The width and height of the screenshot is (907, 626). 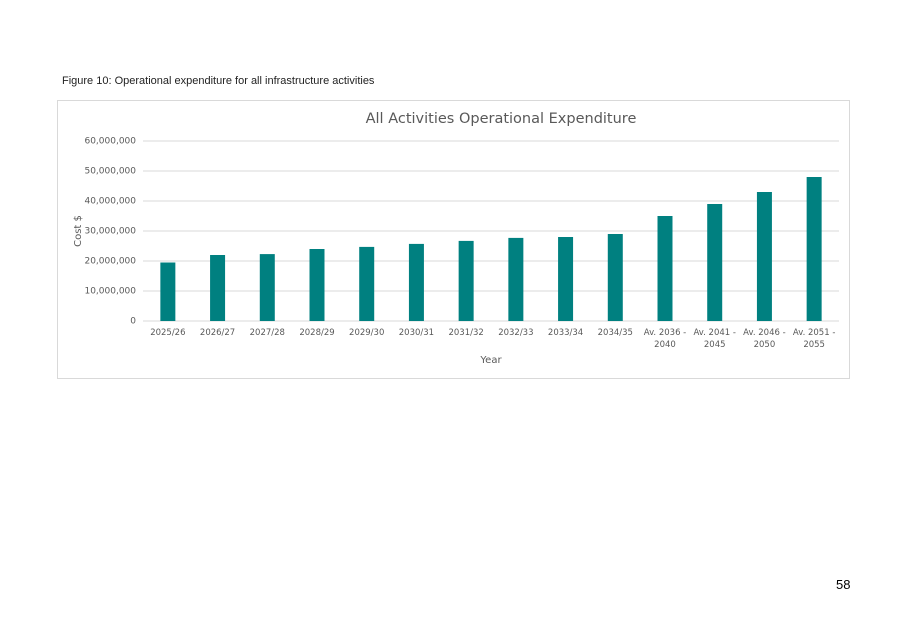 What do you see at coordinates (764, 339) in the screenshot?
I see `x-tick-label: Av. 2046 - 2050` at bounding box center [764, 339].